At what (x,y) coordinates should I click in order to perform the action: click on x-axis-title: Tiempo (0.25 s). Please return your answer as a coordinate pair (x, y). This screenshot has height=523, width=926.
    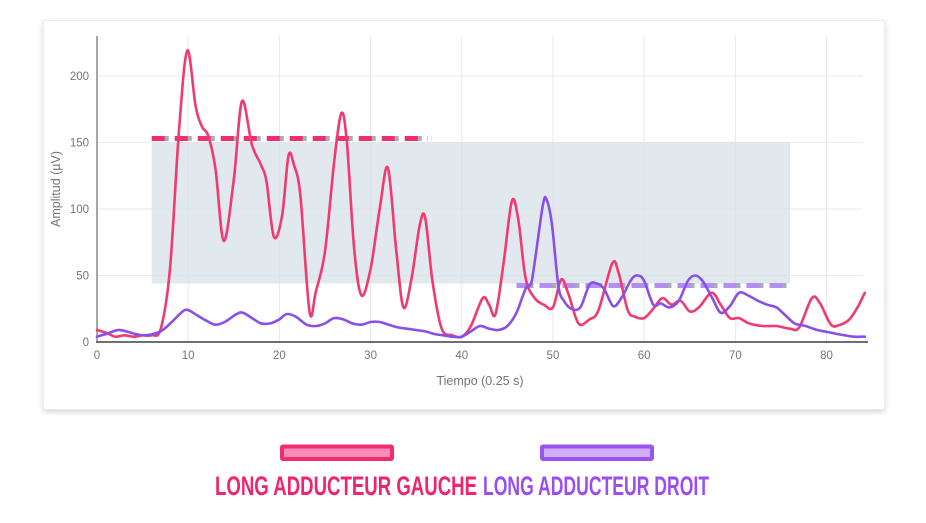
    Looking at the image, I should click on (479, 381).